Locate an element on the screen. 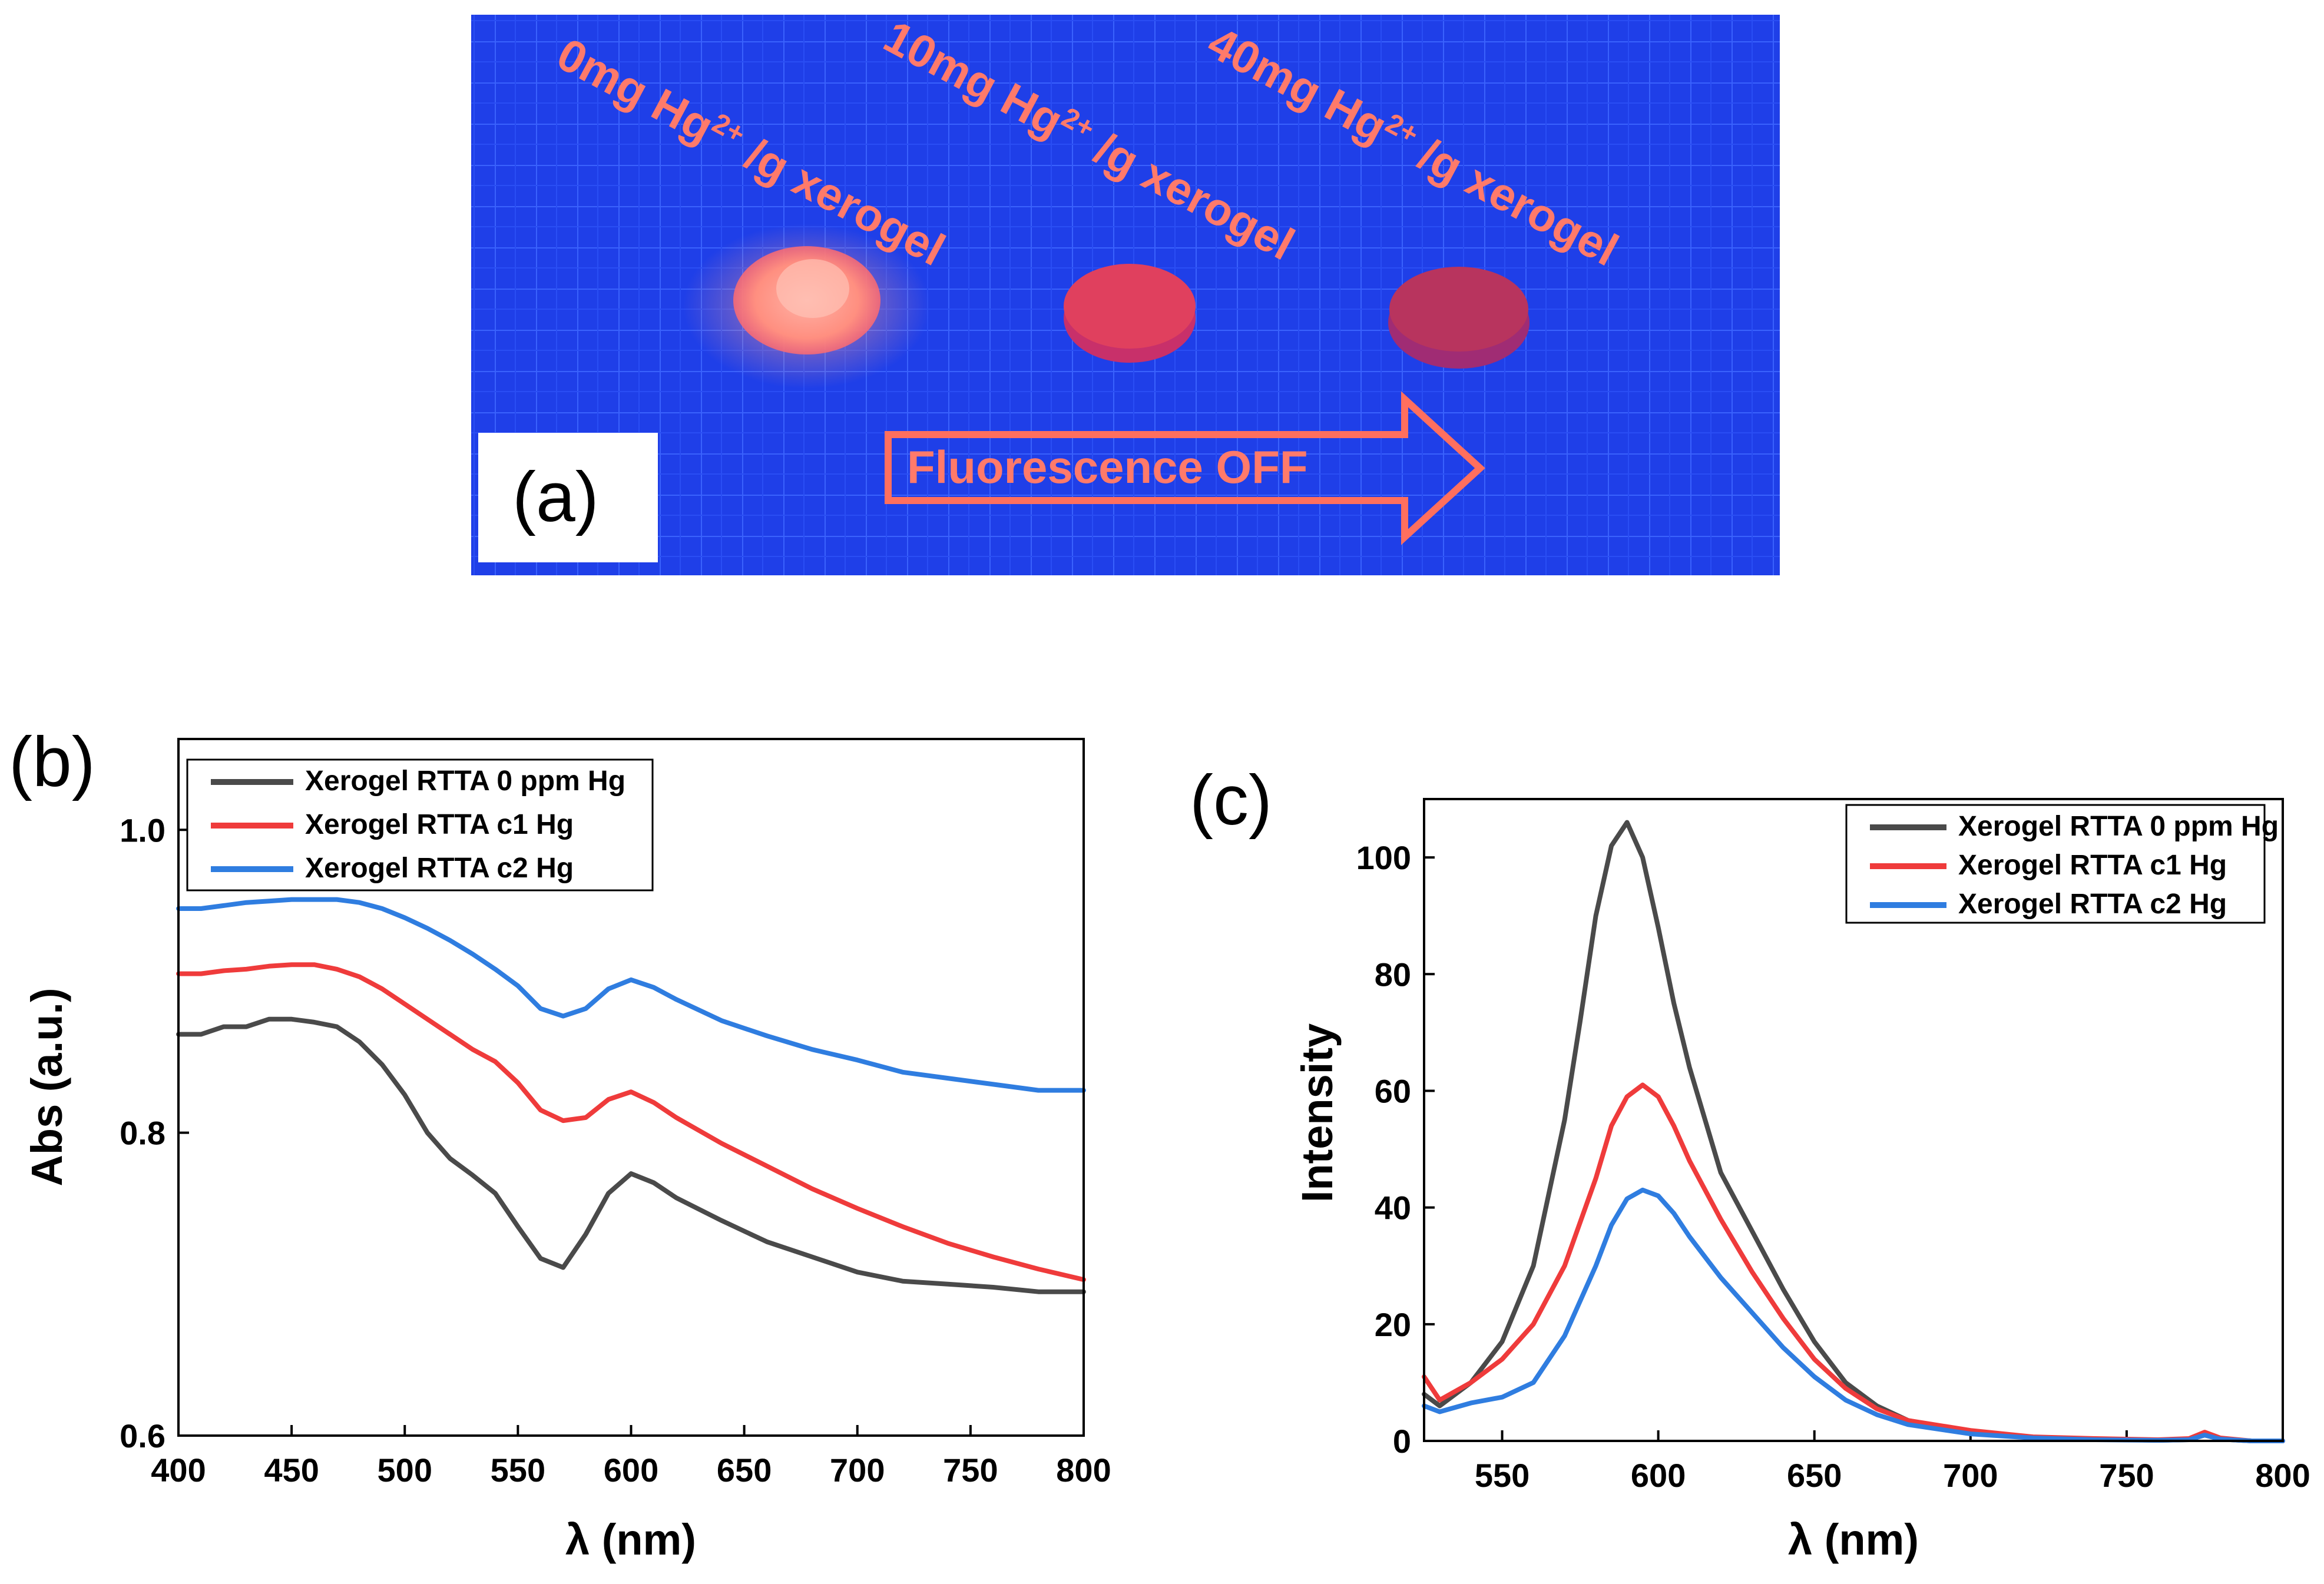  panel-a-letter-box is located at coordinates (568, 498).